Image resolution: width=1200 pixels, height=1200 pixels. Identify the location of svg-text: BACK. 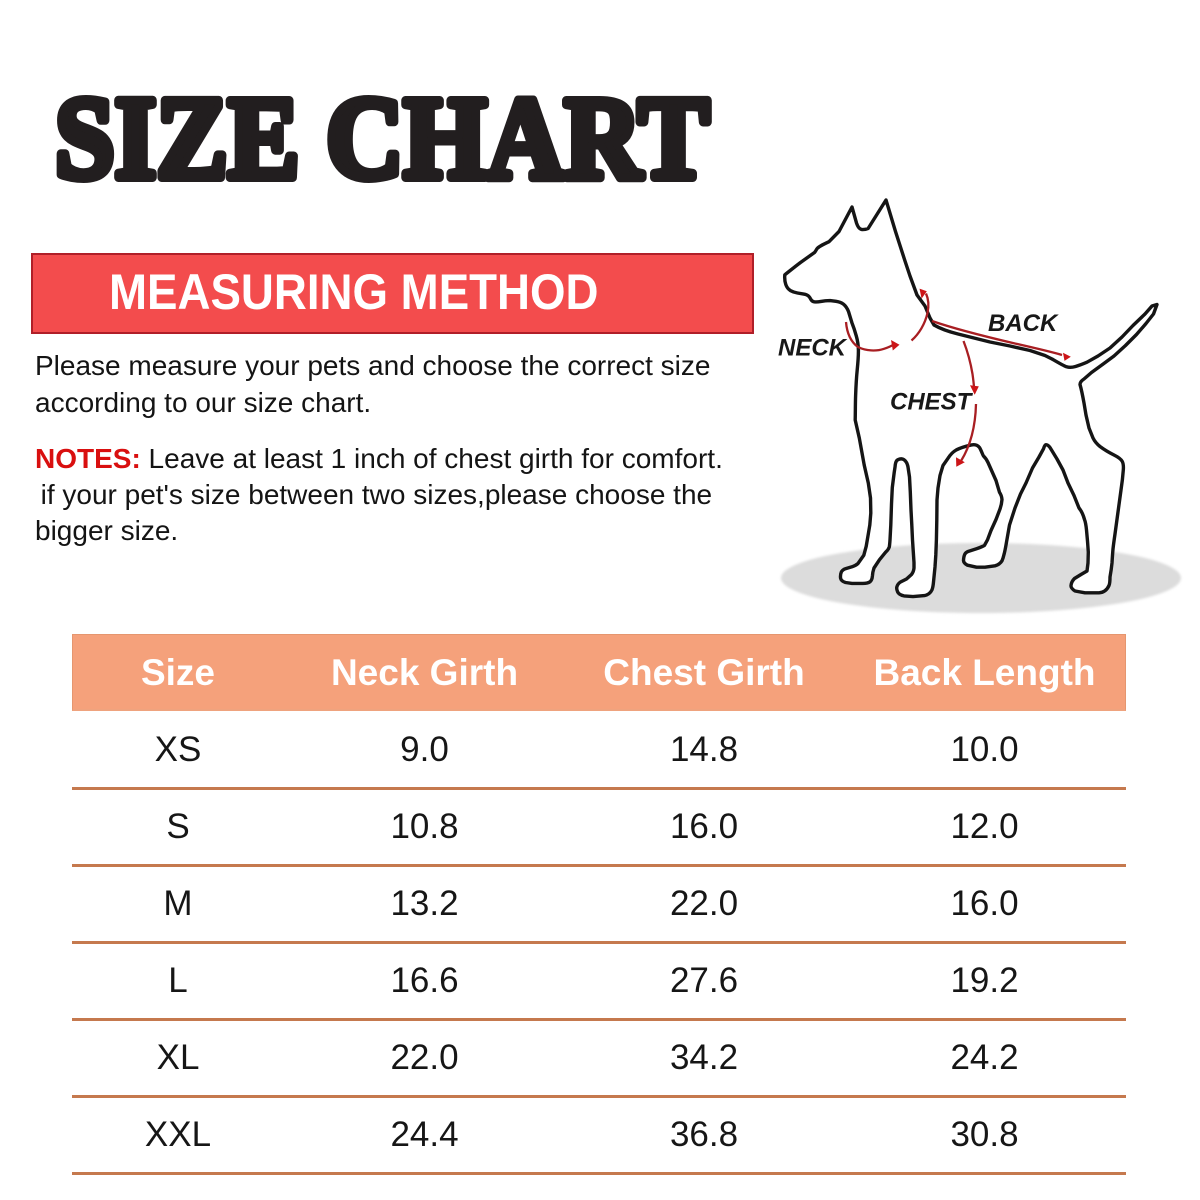
(1023, 323).